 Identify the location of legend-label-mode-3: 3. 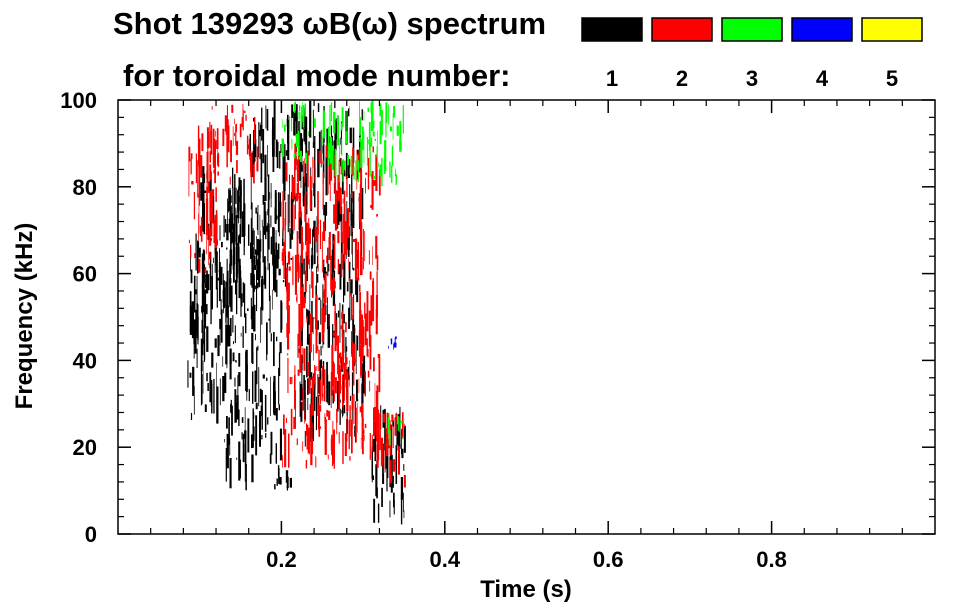
(752, 78).